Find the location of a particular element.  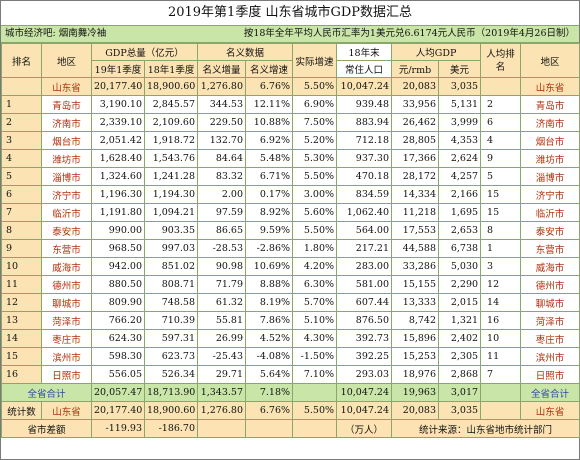

per-rank-cell: 6 is located at coordinates (501, 122).